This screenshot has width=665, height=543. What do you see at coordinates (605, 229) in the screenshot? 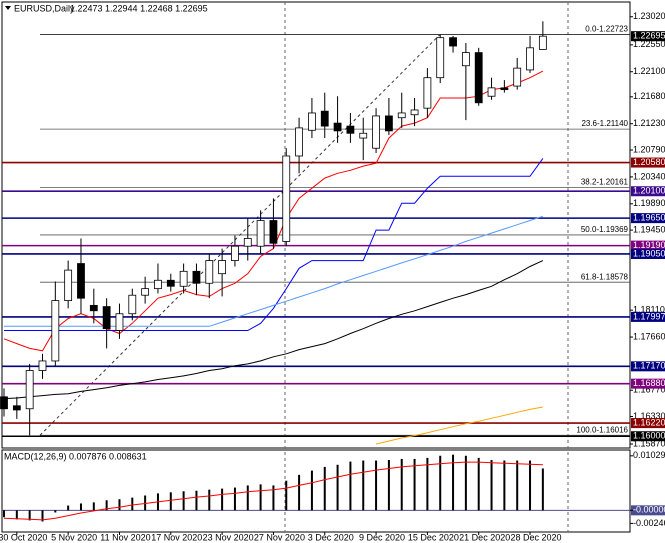
I see `fib-label: 50.0-1.19369` at bounding box center [605, 229].